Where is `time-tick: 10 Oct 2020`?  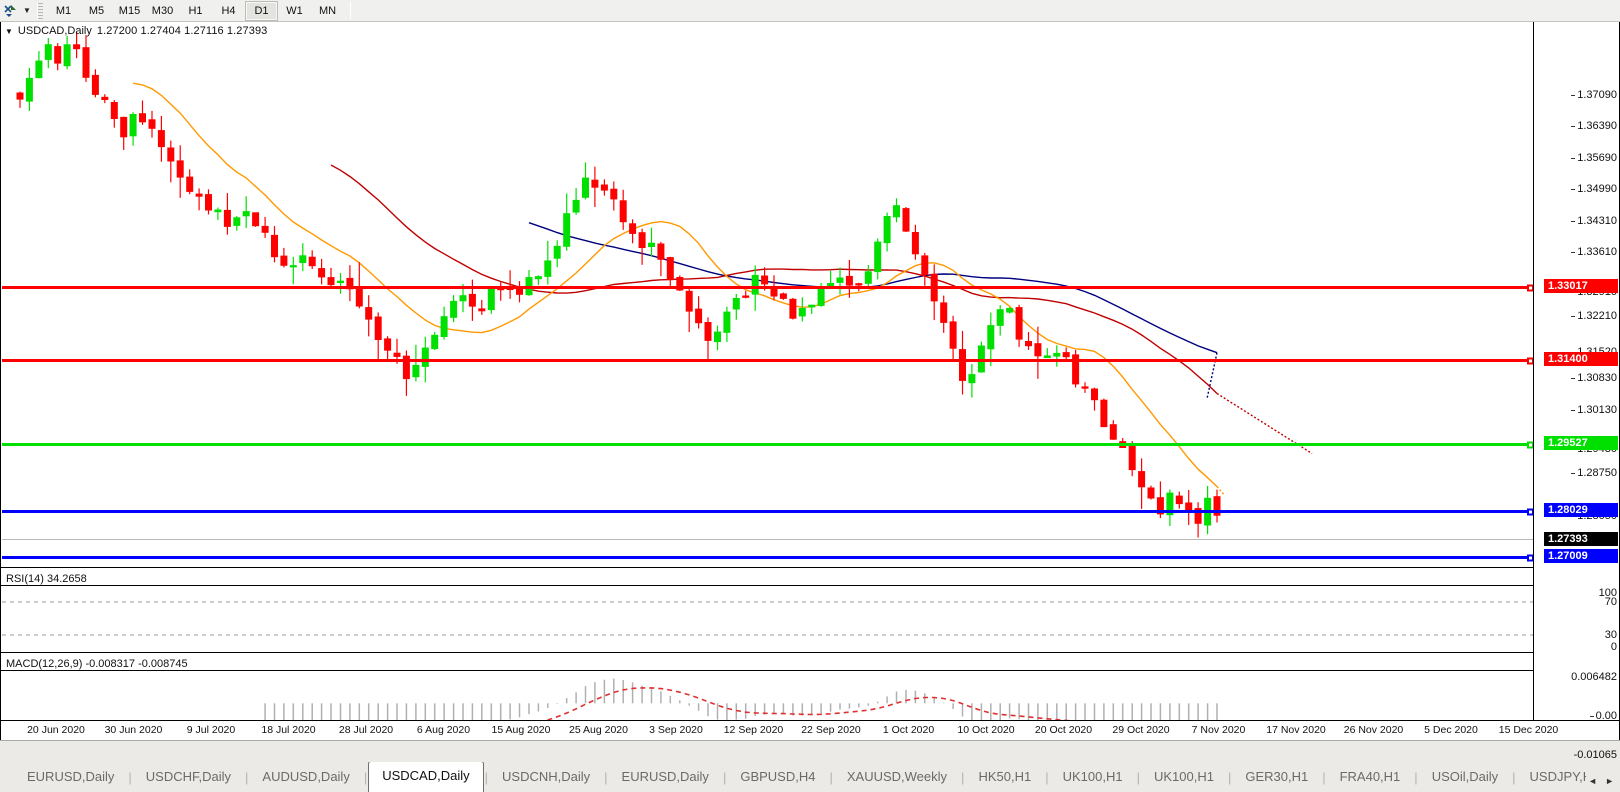 time-tick: 10 Oct 2020 is located at coordinates (986, 730).